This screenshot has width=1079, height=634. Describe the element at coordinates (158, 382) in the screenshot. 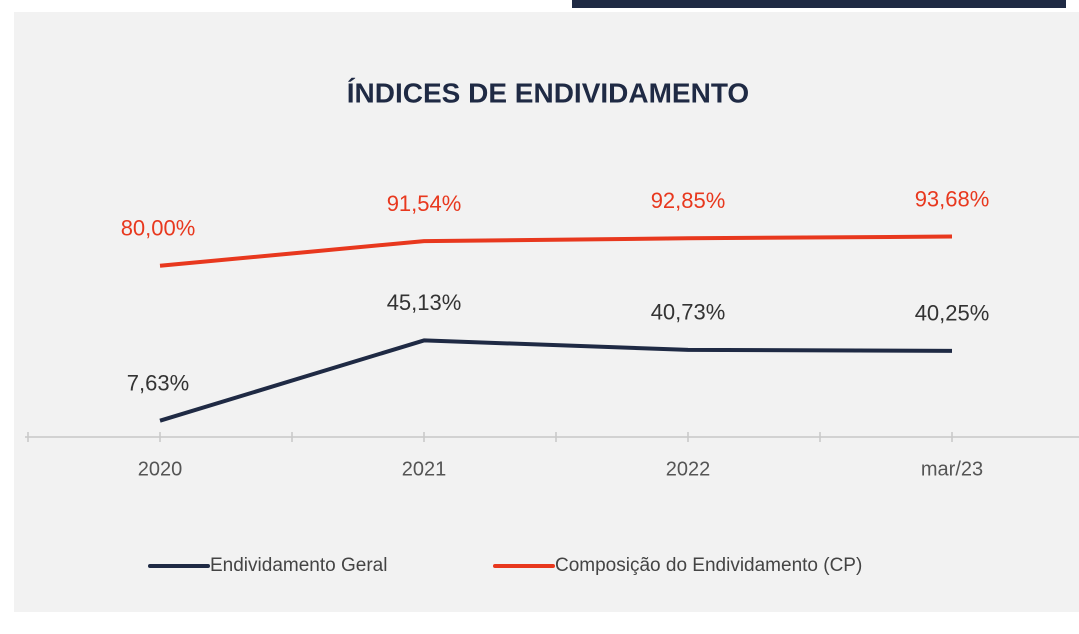

I see `data-label: 7,63%` at that location.